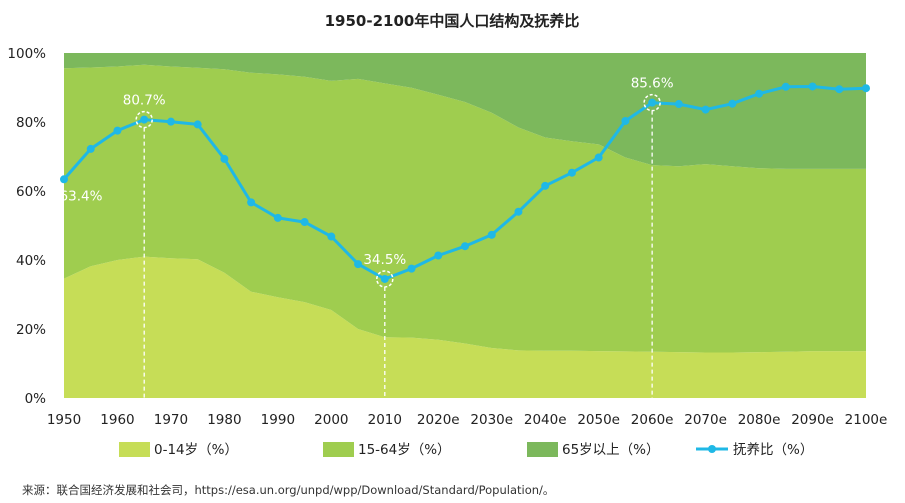 The height and width of the screenshot is (503, 905). What do you see at coordinates (705, 420) in the screenshot?
I see `x-tick-label: 2070e` at bounding box center [705, 420].